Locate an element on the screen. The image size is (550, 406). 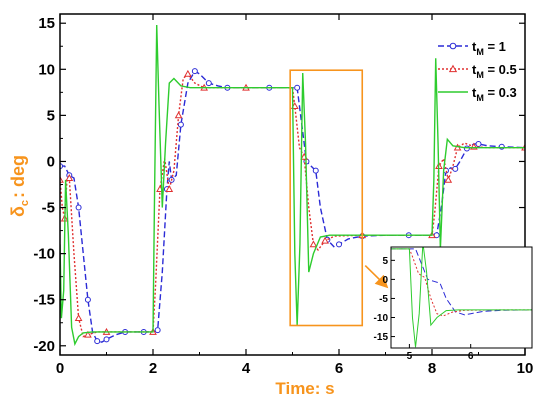
x-tick-label: 10 is located at coordinates (525, 368).